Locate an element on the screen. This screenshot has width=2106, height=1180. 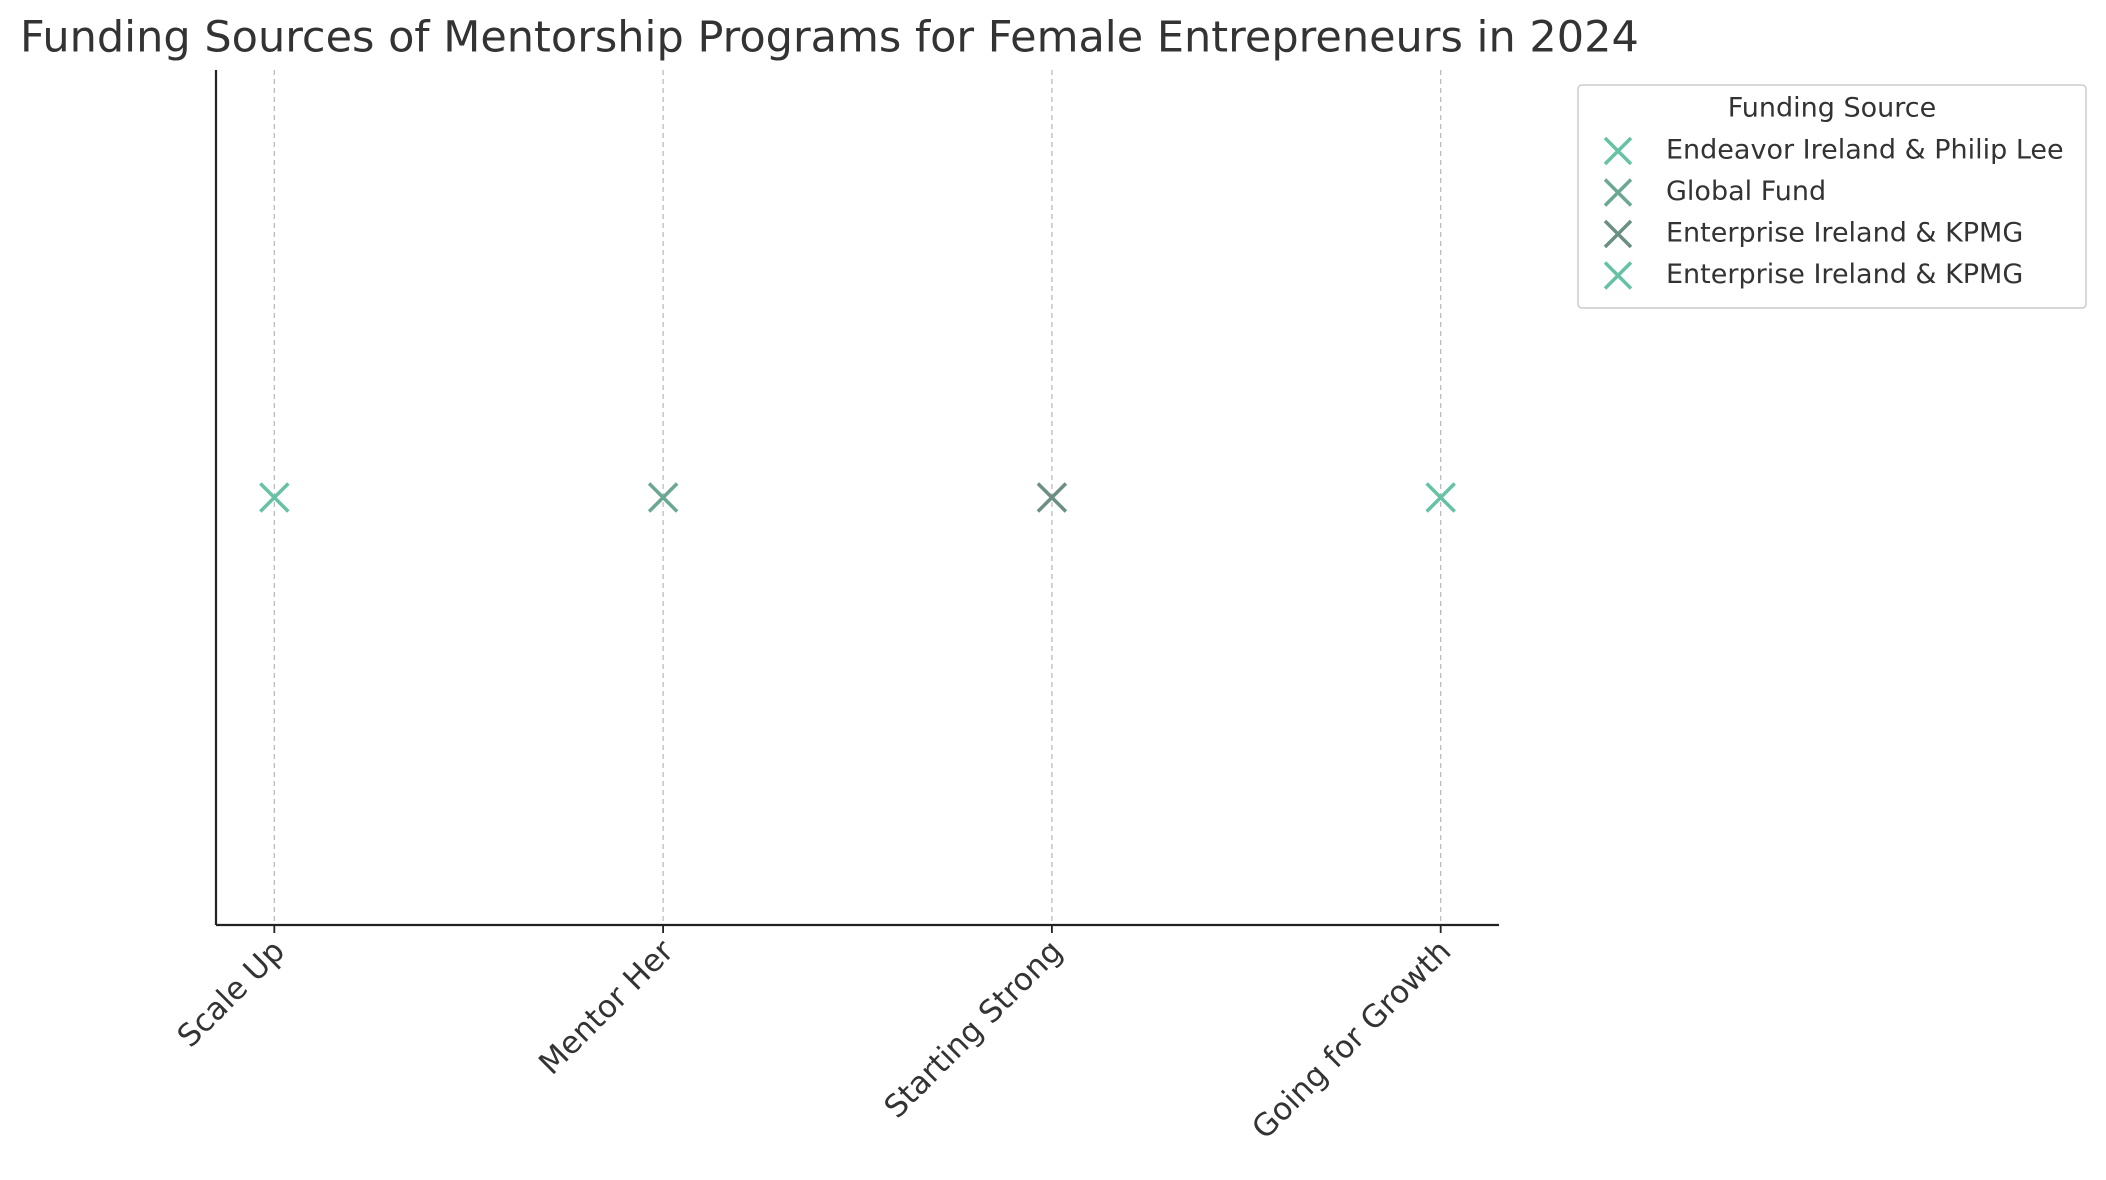
x-tick-label: Starting Strong is located at coordinates (973, 1029).